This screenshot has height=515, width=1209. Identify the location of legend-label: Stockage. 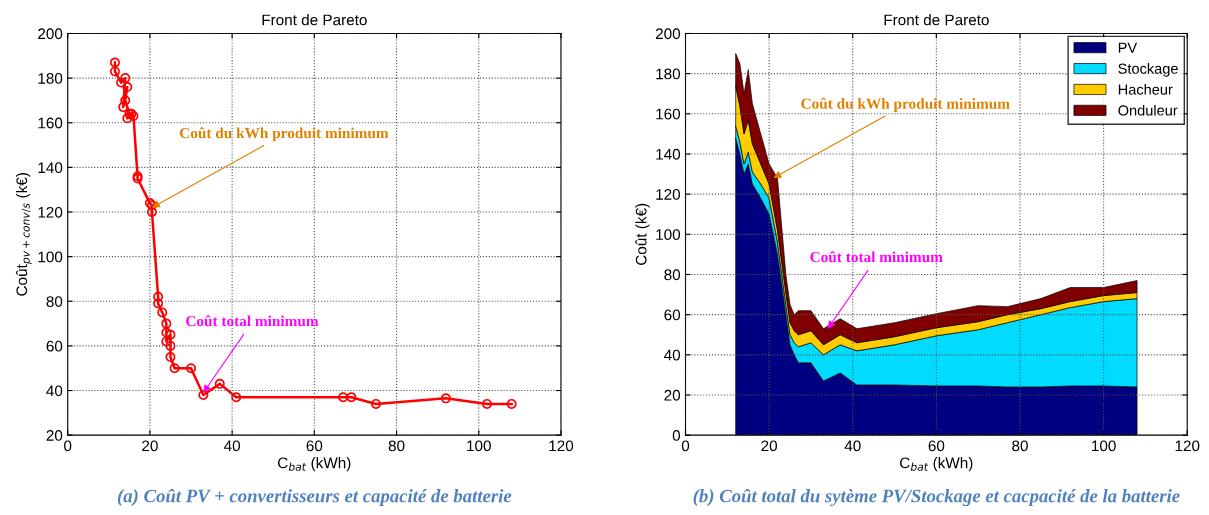
(1148, 70).